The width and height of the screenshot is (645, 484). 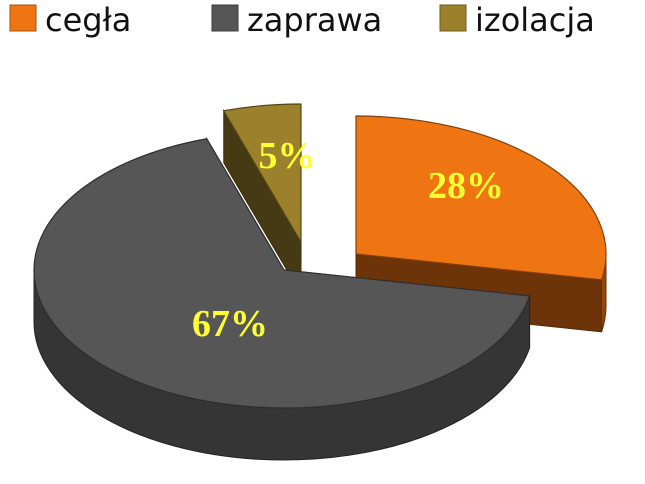 I want to click on chart-legend: cegła zaprawa izolacja, so click(x=302, y=20).